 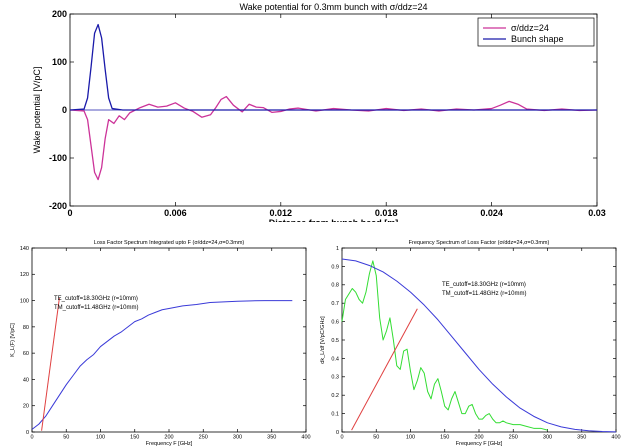 I want to click on legend-box, so click(x=536, y=32).